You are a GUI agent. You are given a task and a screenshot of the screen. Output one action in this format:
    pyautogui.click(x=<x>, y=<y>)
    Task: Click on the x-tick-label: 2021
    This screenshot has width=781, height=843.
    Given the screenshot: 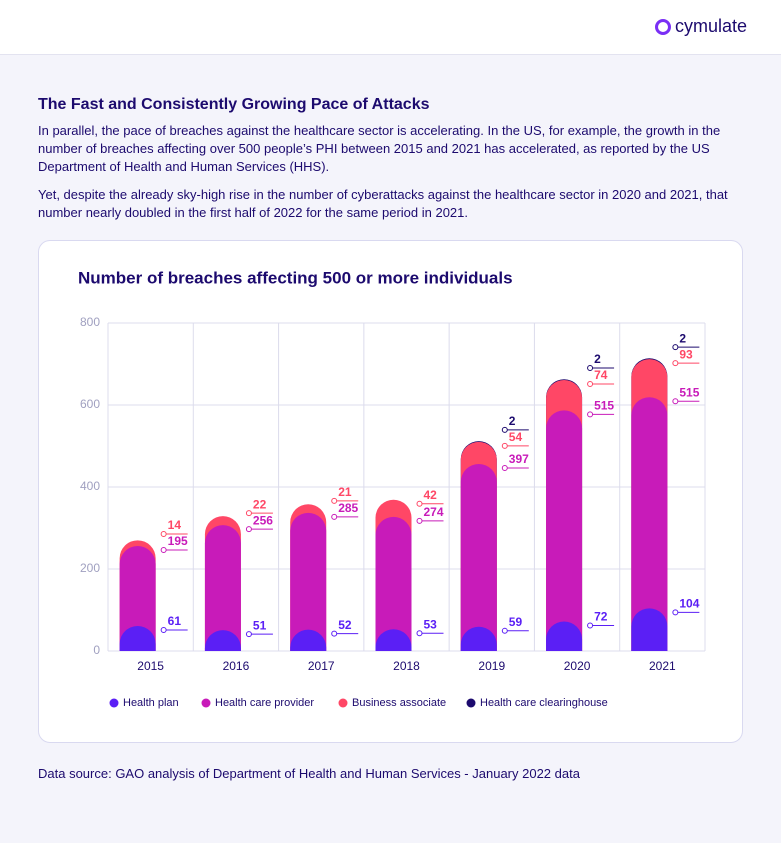 What is the action you would take?
    pyautogui.click(x=662, y=666)
    